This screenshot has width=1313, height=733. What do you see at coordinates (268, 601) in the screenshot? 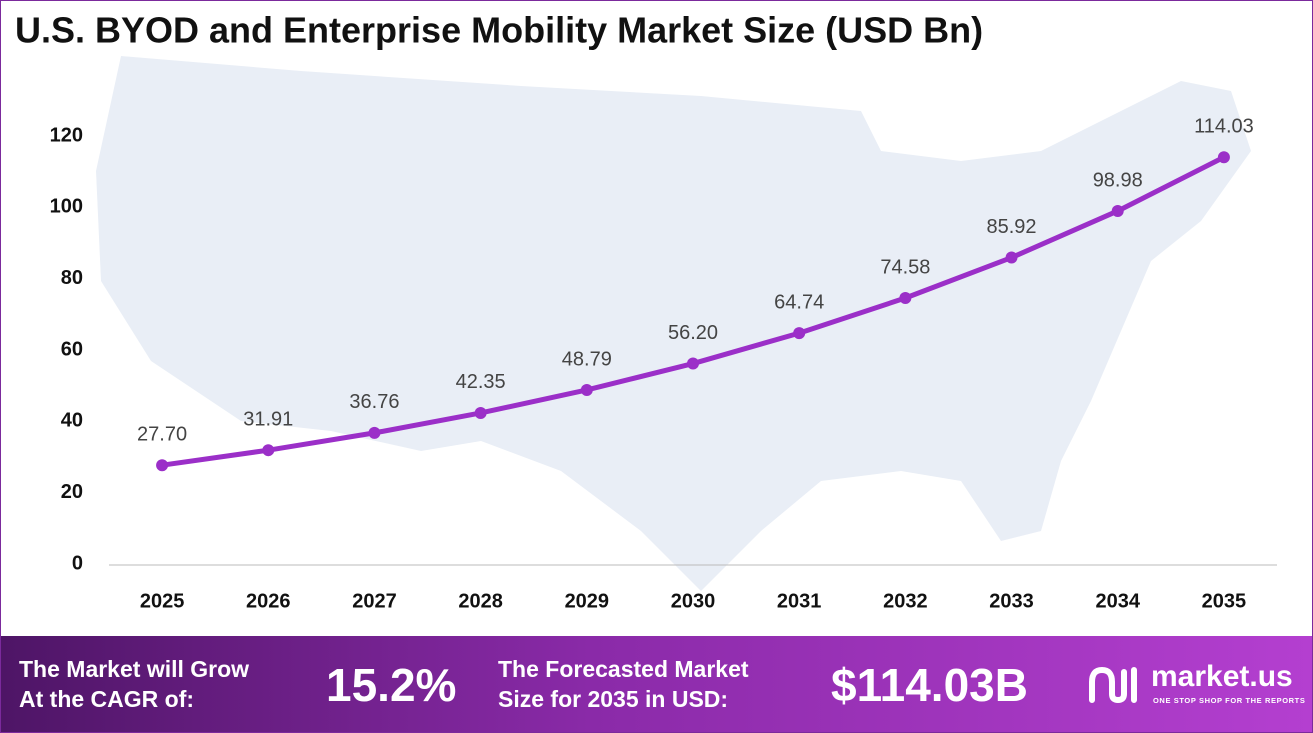
I see `x-tick-label: 2026` at bounding box center [268, 601].